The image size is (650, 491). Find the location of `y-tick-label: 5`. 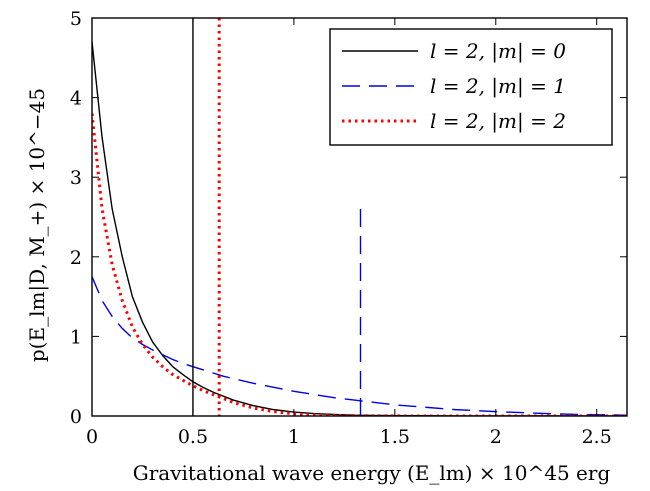

y-tick-label: 5 is located at coordinates (76, 19).